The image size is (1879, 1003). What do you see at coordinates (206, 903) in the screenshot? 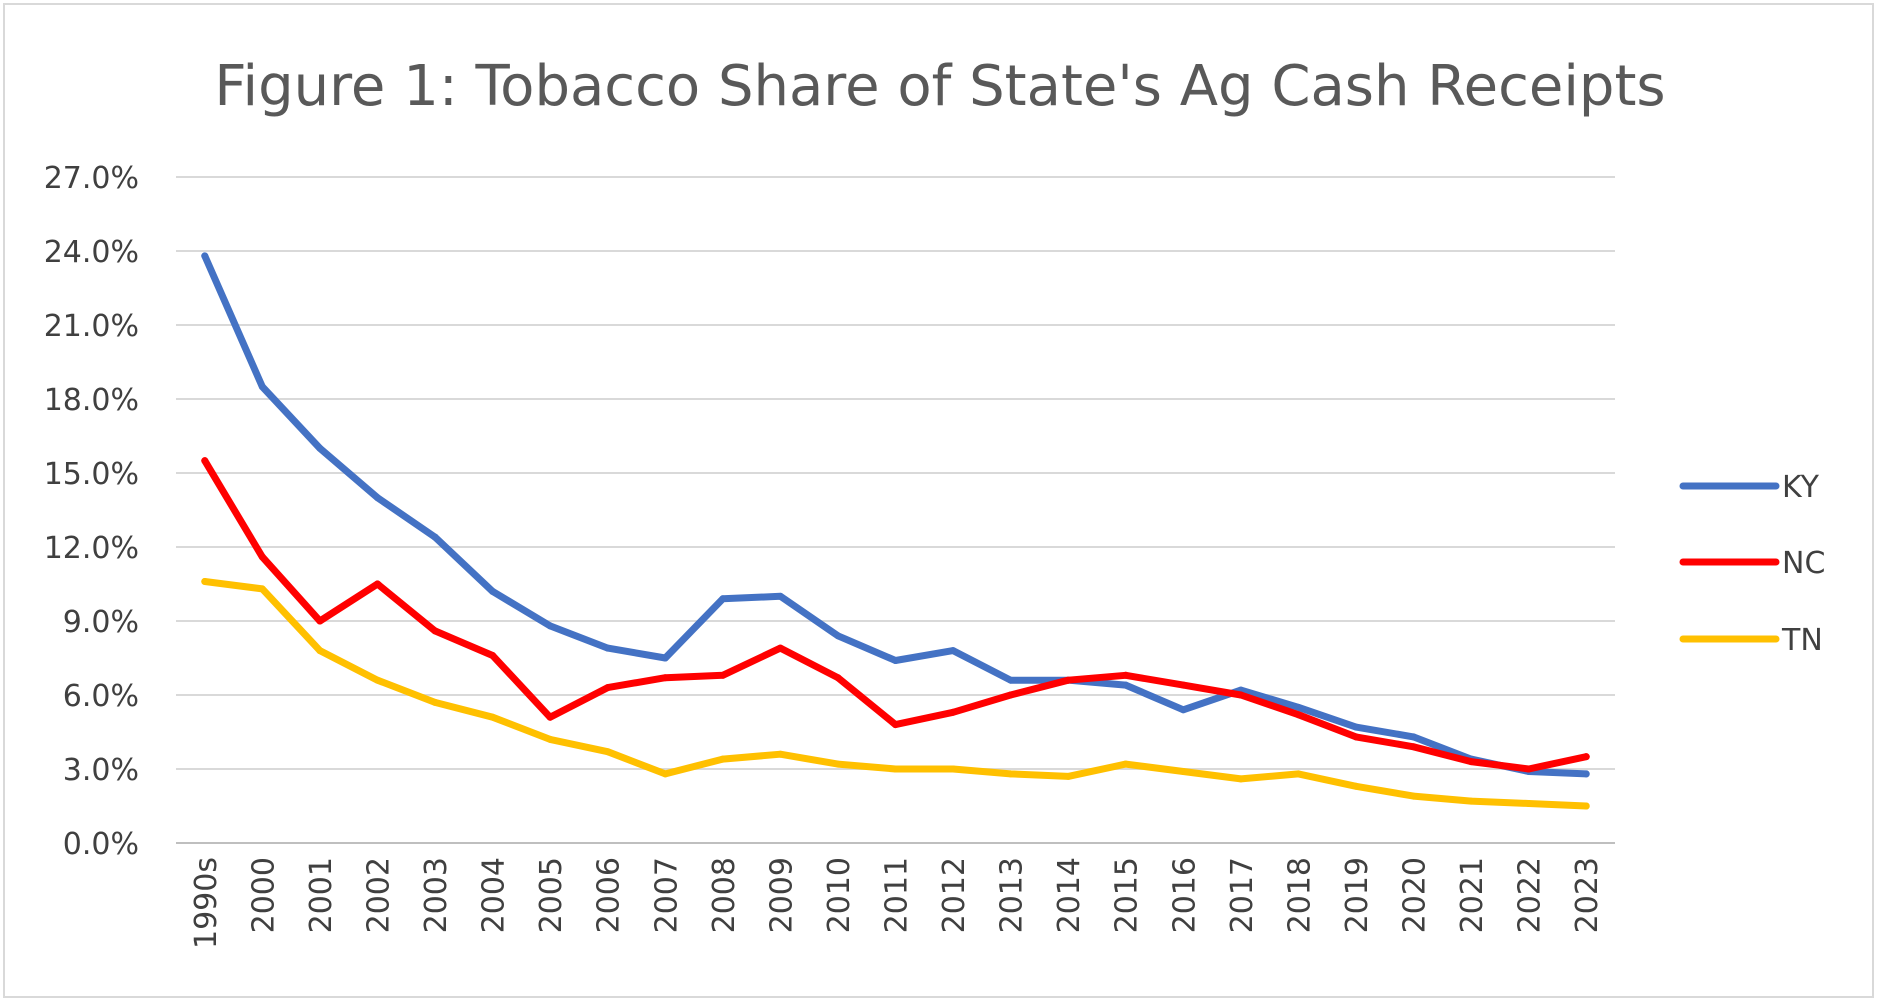
I see `x-tick-label: 1990s` at bounding box center [206, 903].